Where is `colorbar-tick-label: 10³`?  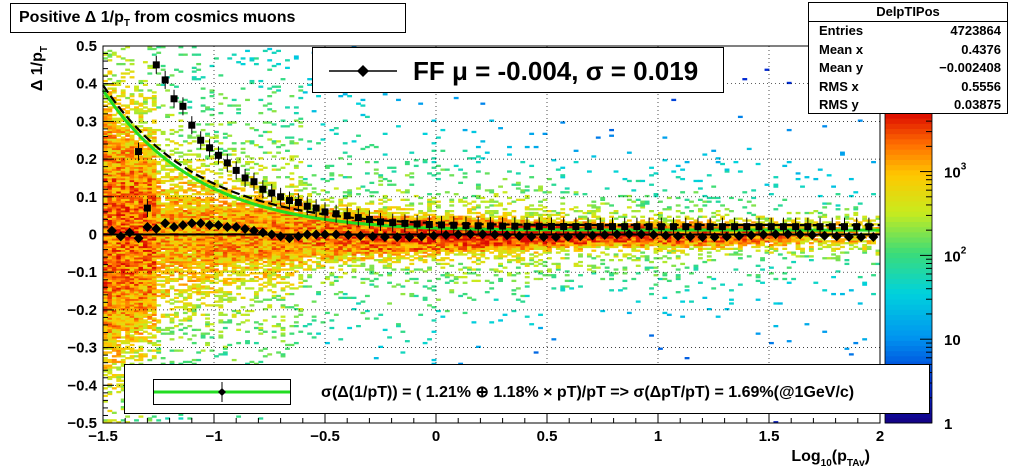 colorbar-tick-label: 10³ is located at coordinates (955, 172).